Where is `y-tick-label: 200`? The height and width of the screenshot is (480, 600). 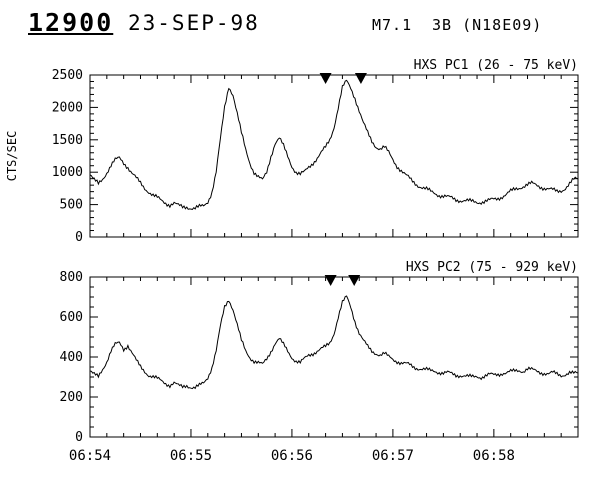 y-tick-label: 200 is located at coordinates (71, 397).